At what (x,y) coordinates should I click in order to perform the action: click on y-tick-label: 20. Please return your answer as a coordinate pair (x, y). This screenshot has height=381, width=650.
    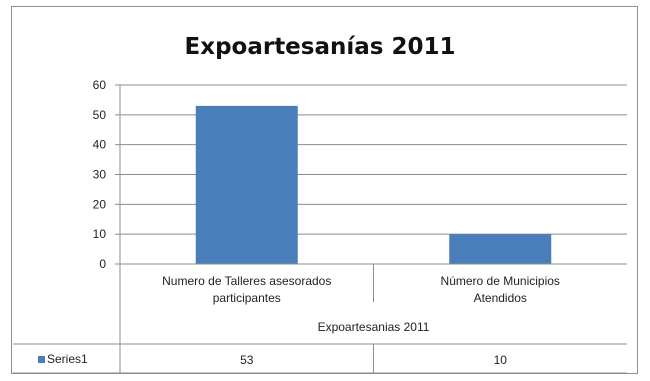
    Looking at the image, I should click on (100, 204).